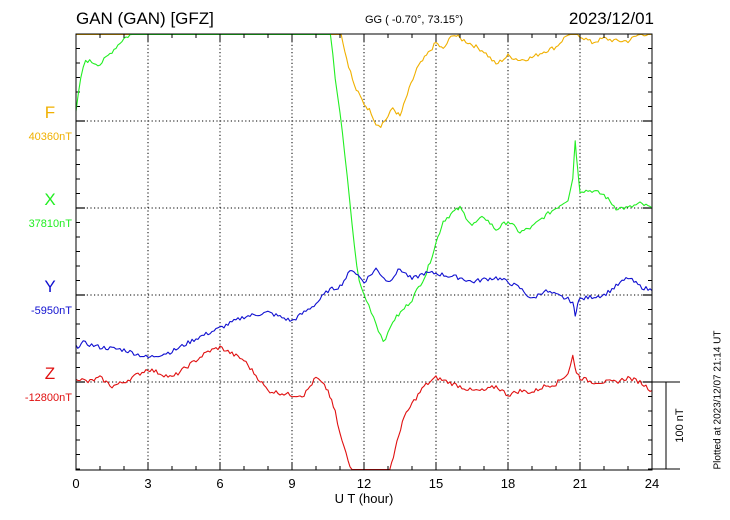 This screenshot has width=730, height=520. Describe the element at coordinates (508, 483) in the screenshot. I see `x-tick-label: 18` at that location.